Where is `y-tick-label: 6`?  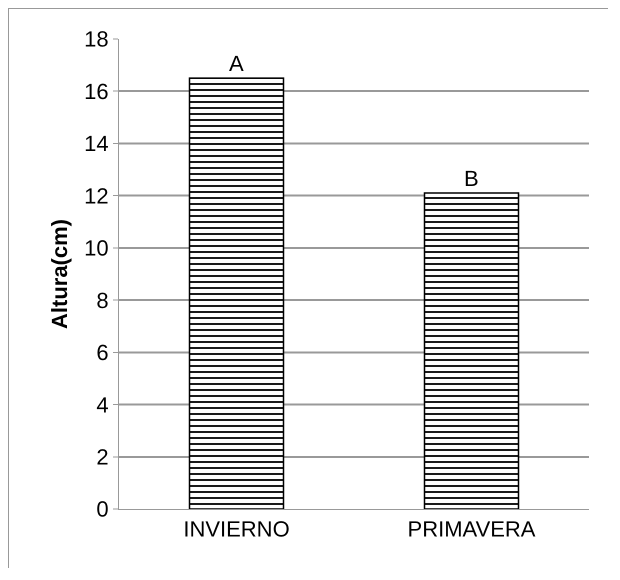
y-tick-label: 6 is located at coordinates (102, 353).